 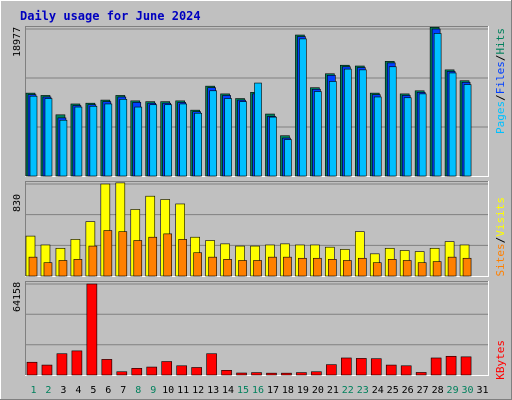 What do you see at coordinates (423, 390) in the screenshot?
I see `day-label-27: 27` at bounding box center [423, 390].